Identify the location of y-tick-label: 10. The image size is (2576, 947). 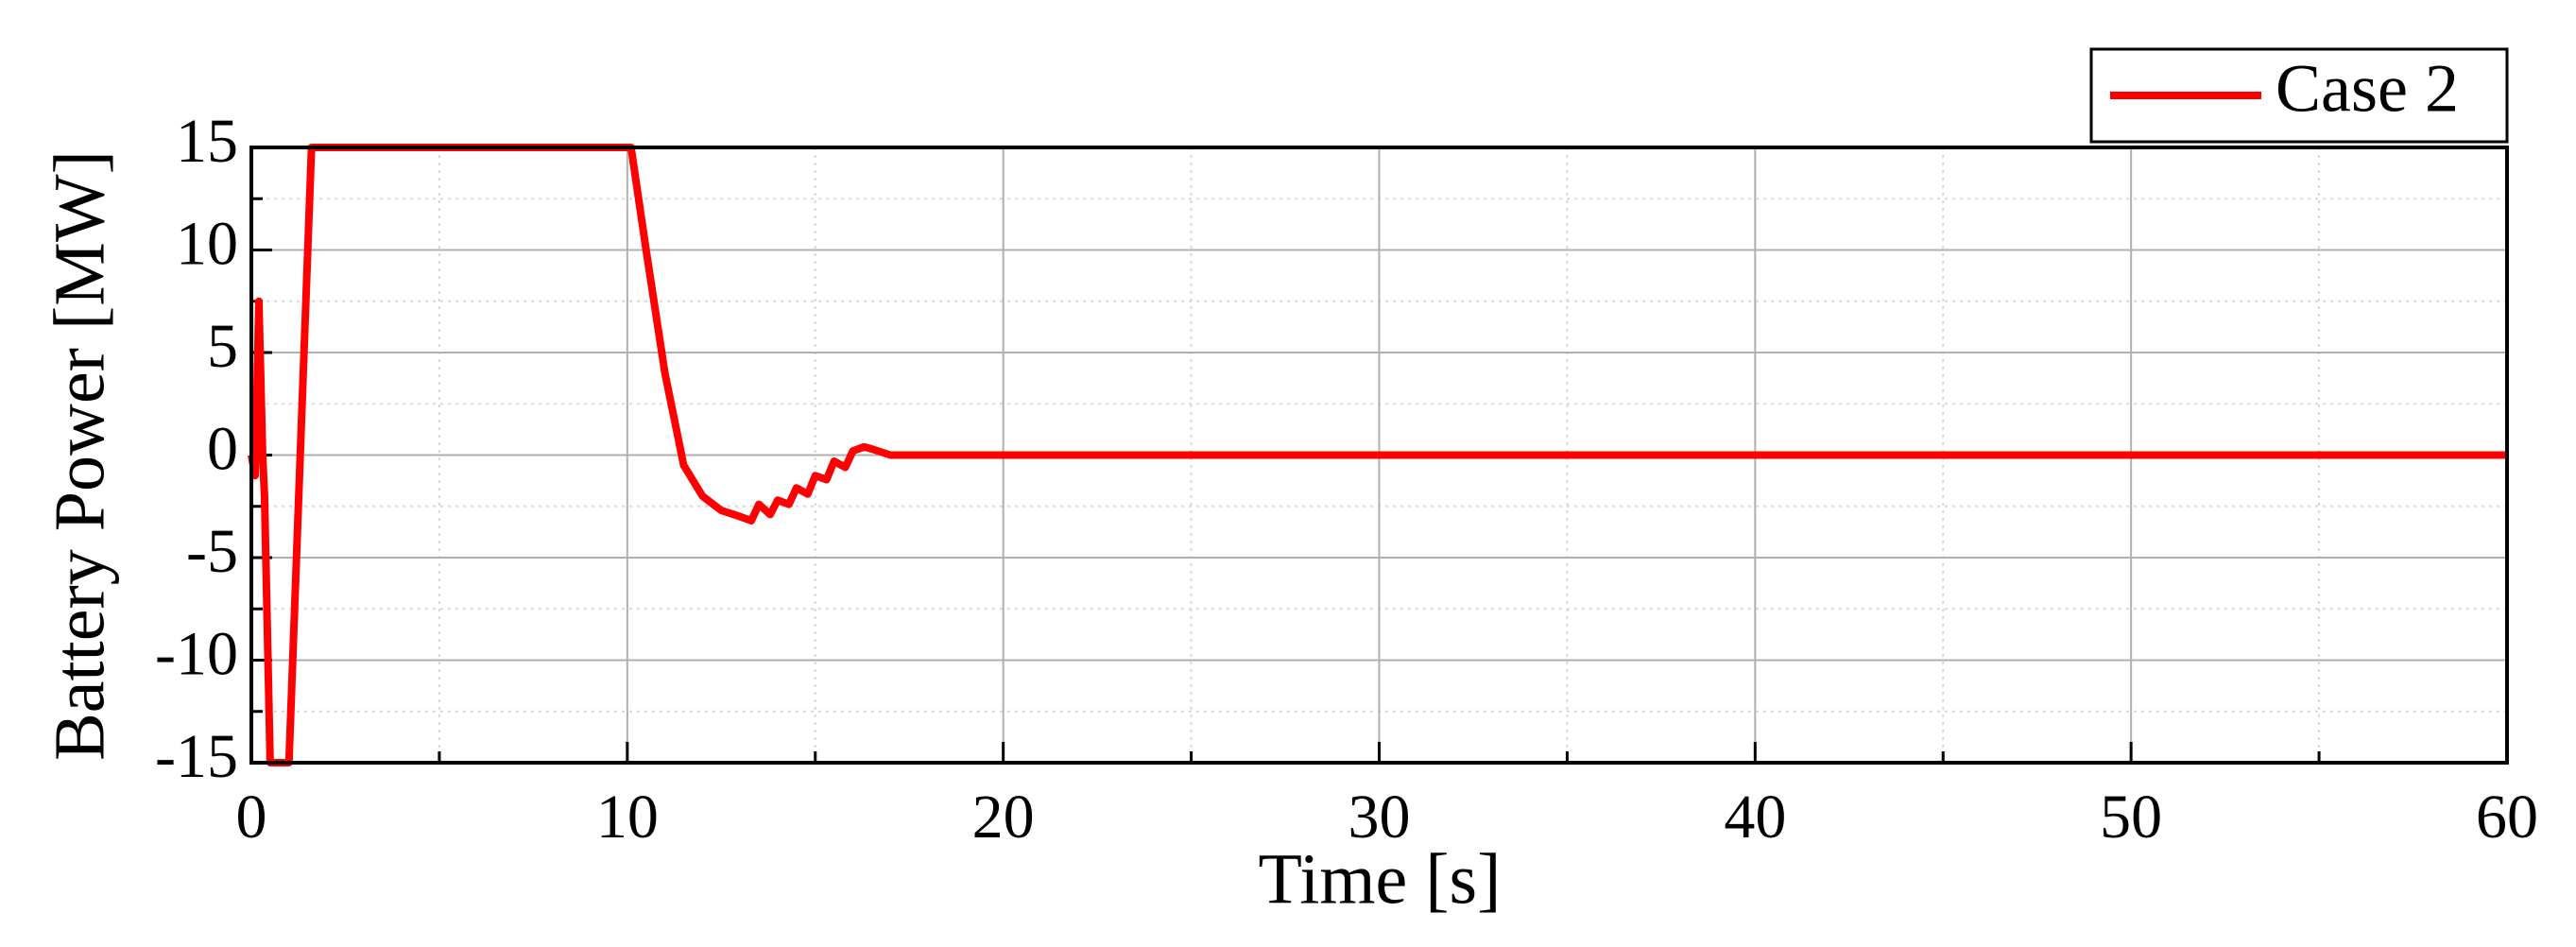
(207, 244).